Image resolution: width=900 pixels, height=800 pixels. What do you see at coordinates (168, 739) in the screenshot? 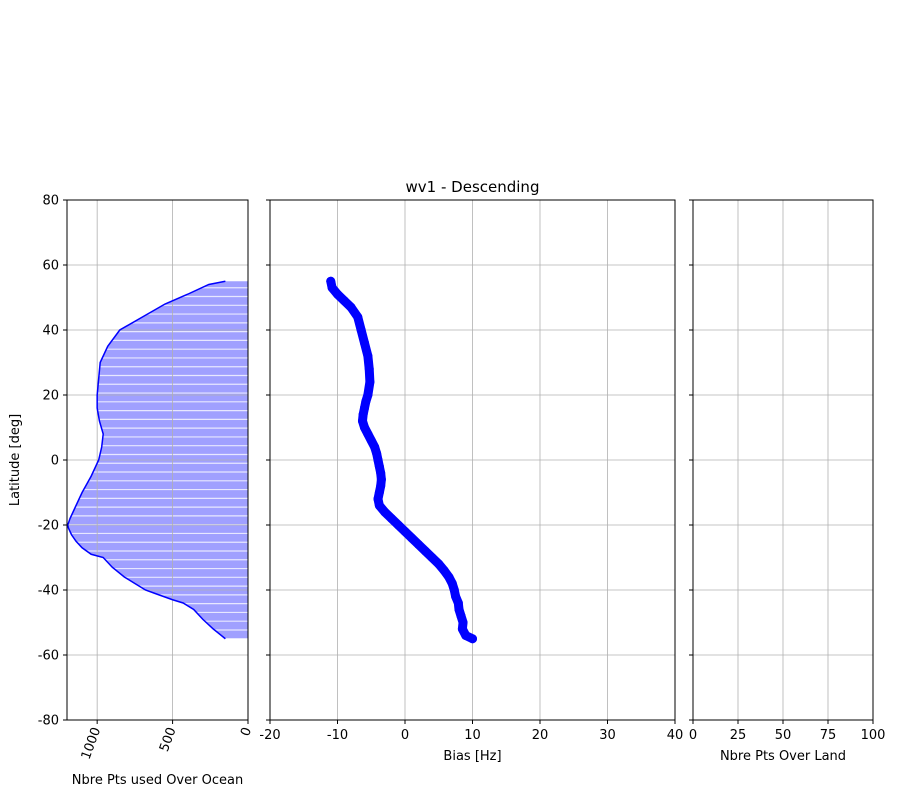
I see `x-tick-label: 500` at bounding box center [168, 739].